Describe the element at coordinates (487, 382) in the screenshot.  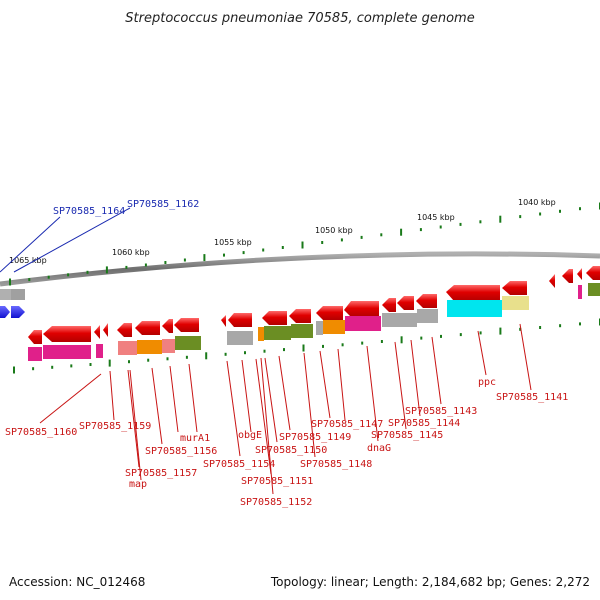
I see `gene-label: ppc` at that location.